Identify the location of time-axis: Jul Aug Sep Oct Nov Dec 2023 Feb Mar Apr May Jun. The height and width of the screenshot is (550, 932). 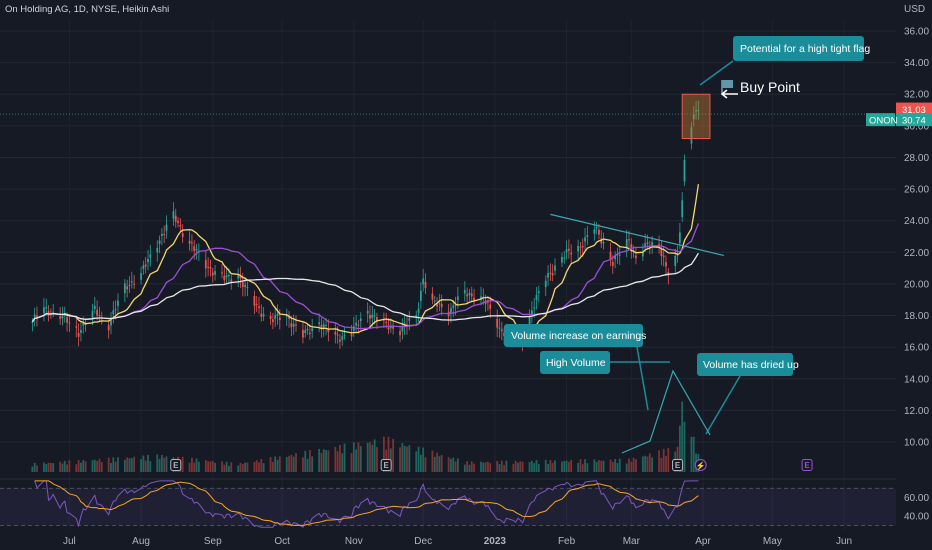
(457, 541).